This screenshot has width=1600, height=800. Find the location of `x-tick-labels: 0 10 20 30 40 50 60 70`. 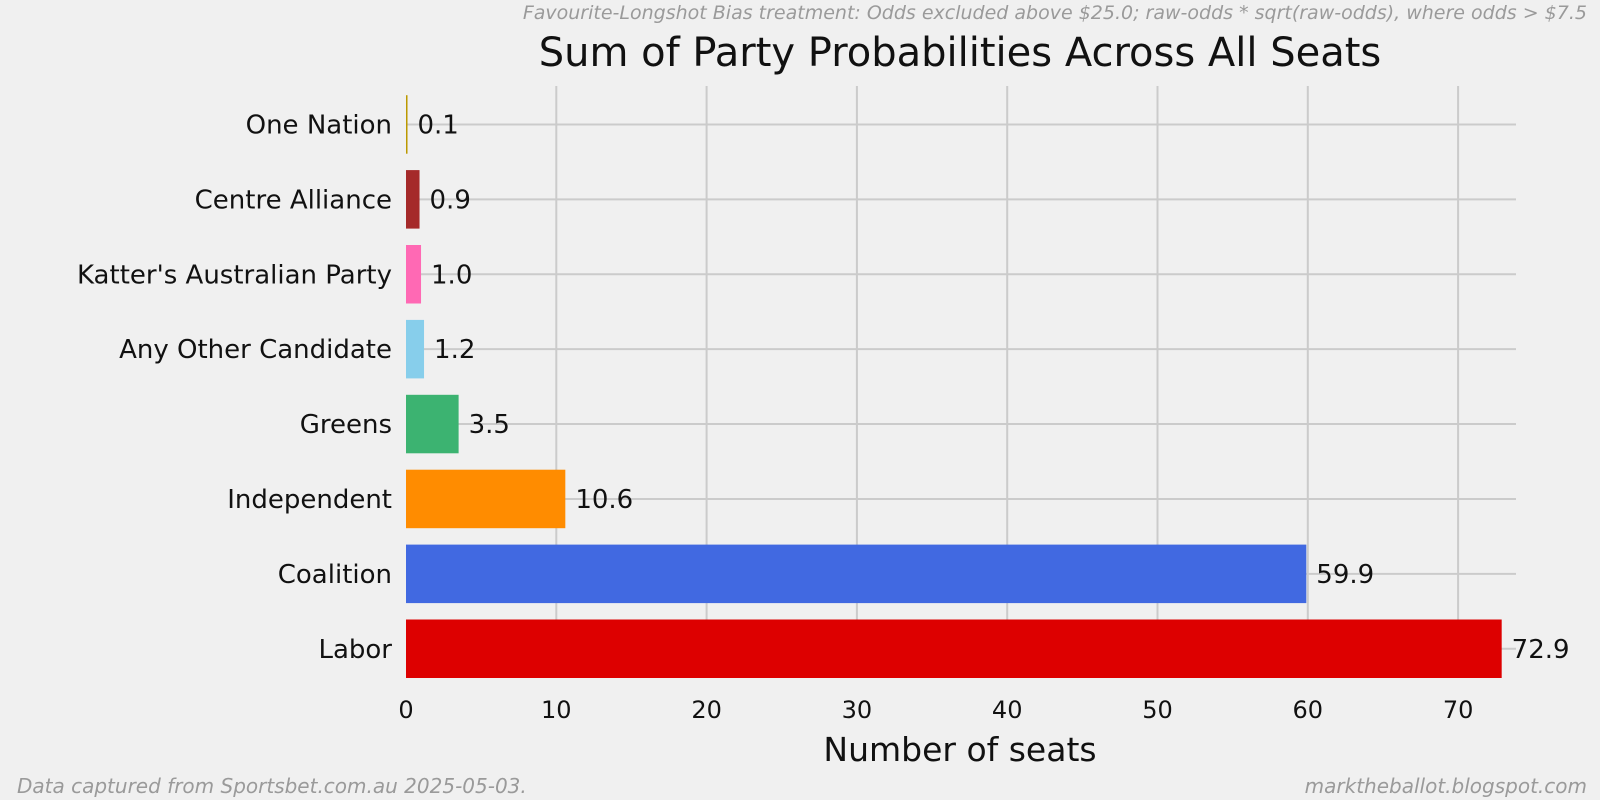

x-tick-labels: 0 10 20 30 40 50 60 70 is located at coordinates (935, 710).